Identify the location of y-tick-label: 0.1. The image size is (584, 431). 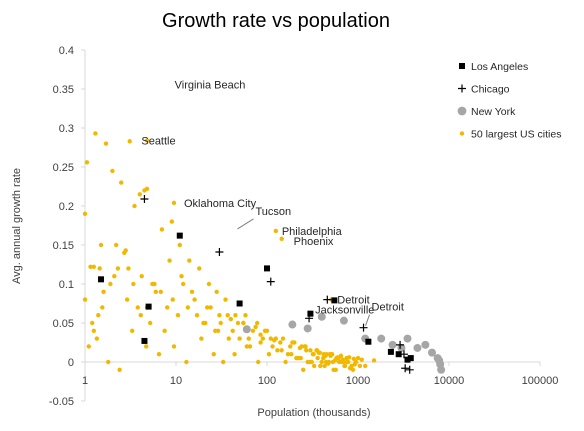
(66, 285).